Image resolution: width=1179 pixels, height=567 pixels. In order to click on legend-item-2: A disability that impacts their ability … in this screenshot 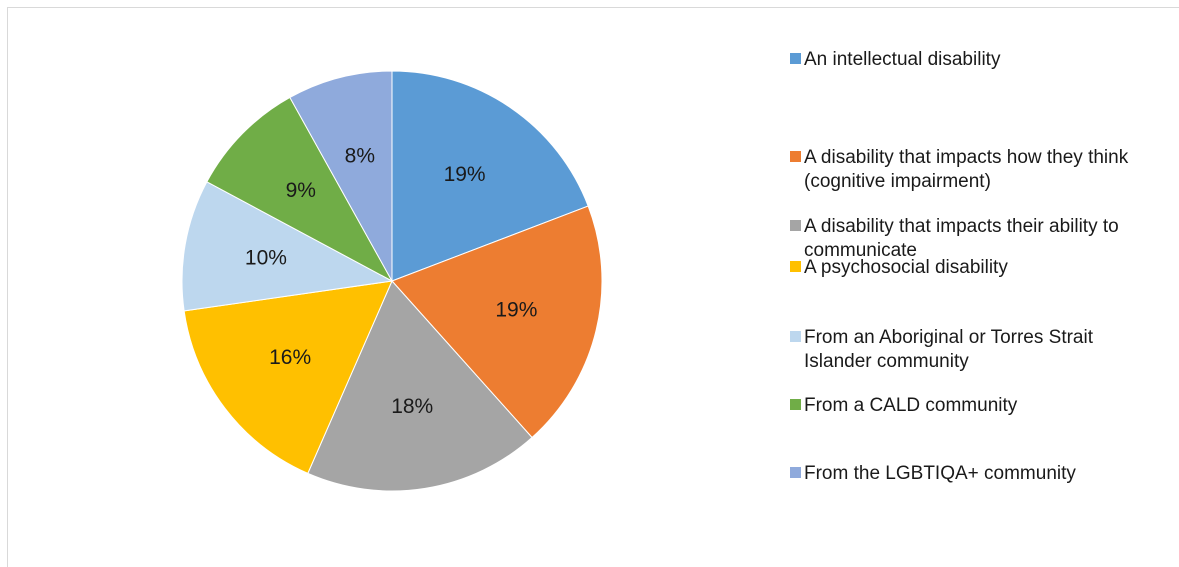, I will do `click(977, 239)`.